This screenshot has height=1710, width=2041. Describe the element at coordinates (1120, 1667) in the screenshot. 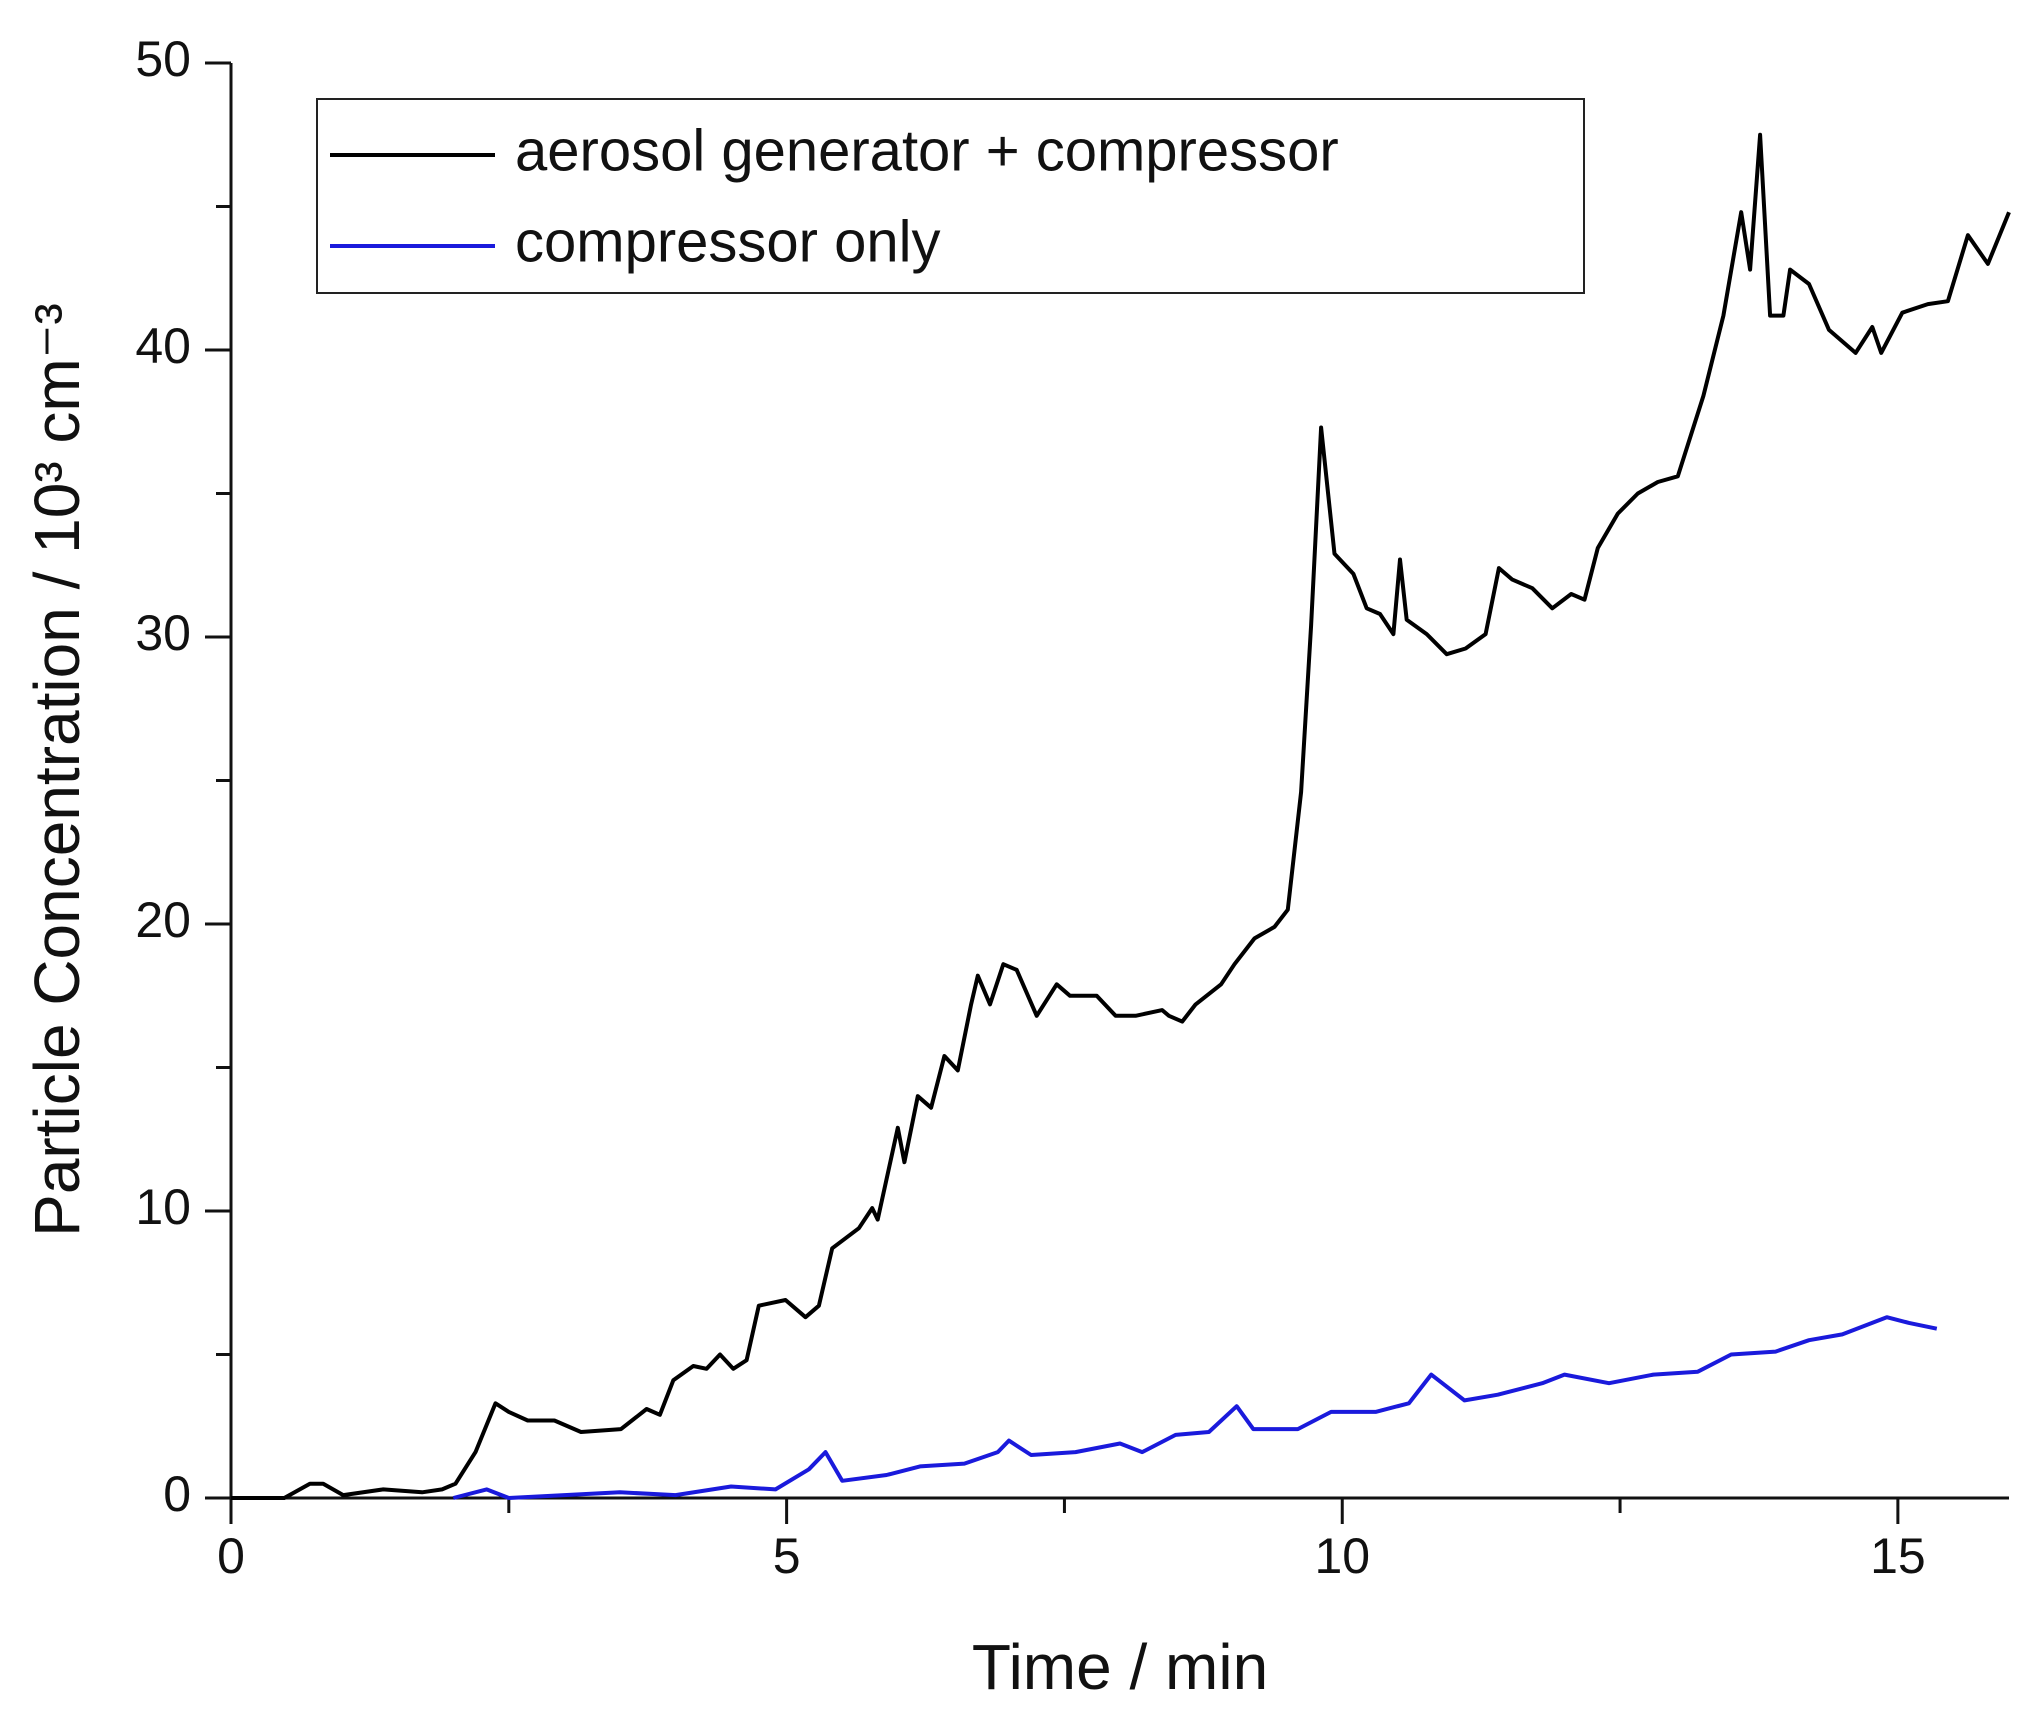

I see `x-axis-title: Time / min` at that location.